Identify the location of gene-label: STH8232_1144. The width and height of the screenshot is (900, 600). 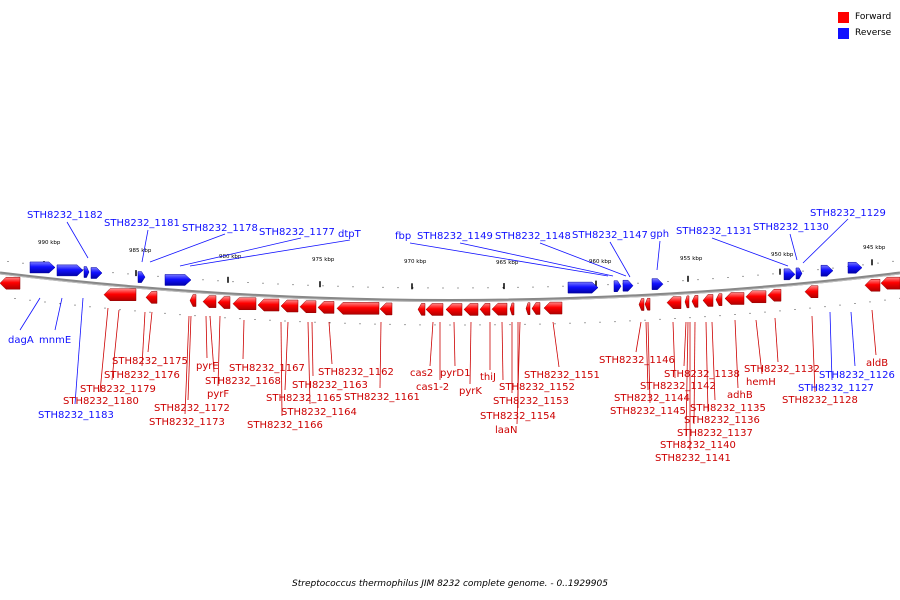
(652, 398).